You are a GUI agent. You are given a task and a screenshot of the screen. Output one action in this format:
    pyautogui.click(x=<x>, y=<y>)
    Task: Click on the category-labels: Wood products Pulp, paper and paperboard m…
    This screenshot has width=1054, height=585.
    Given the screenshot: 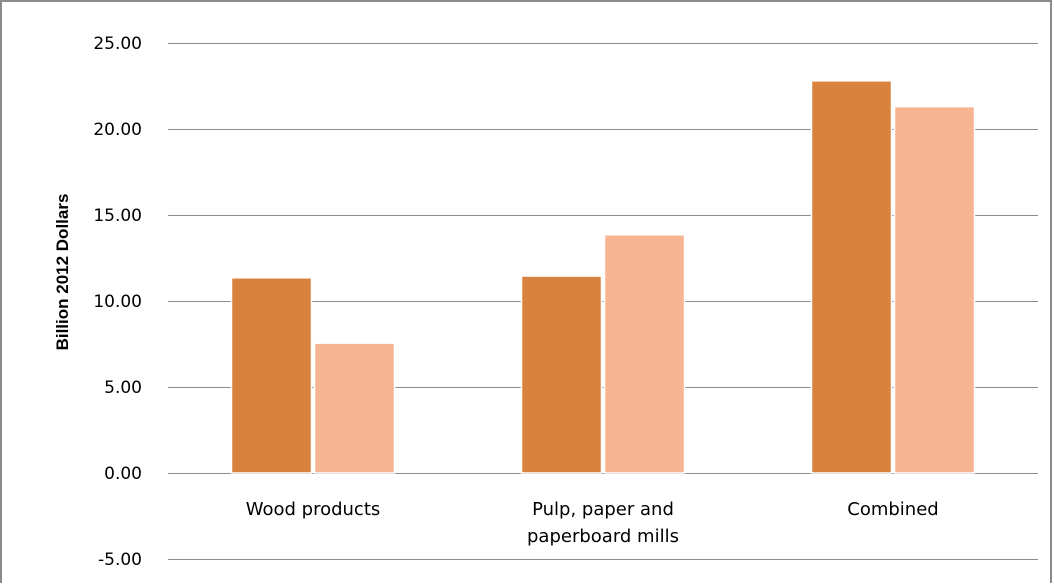 What is the action you would take?
    pyautogui.click(x=592, y=523)
    